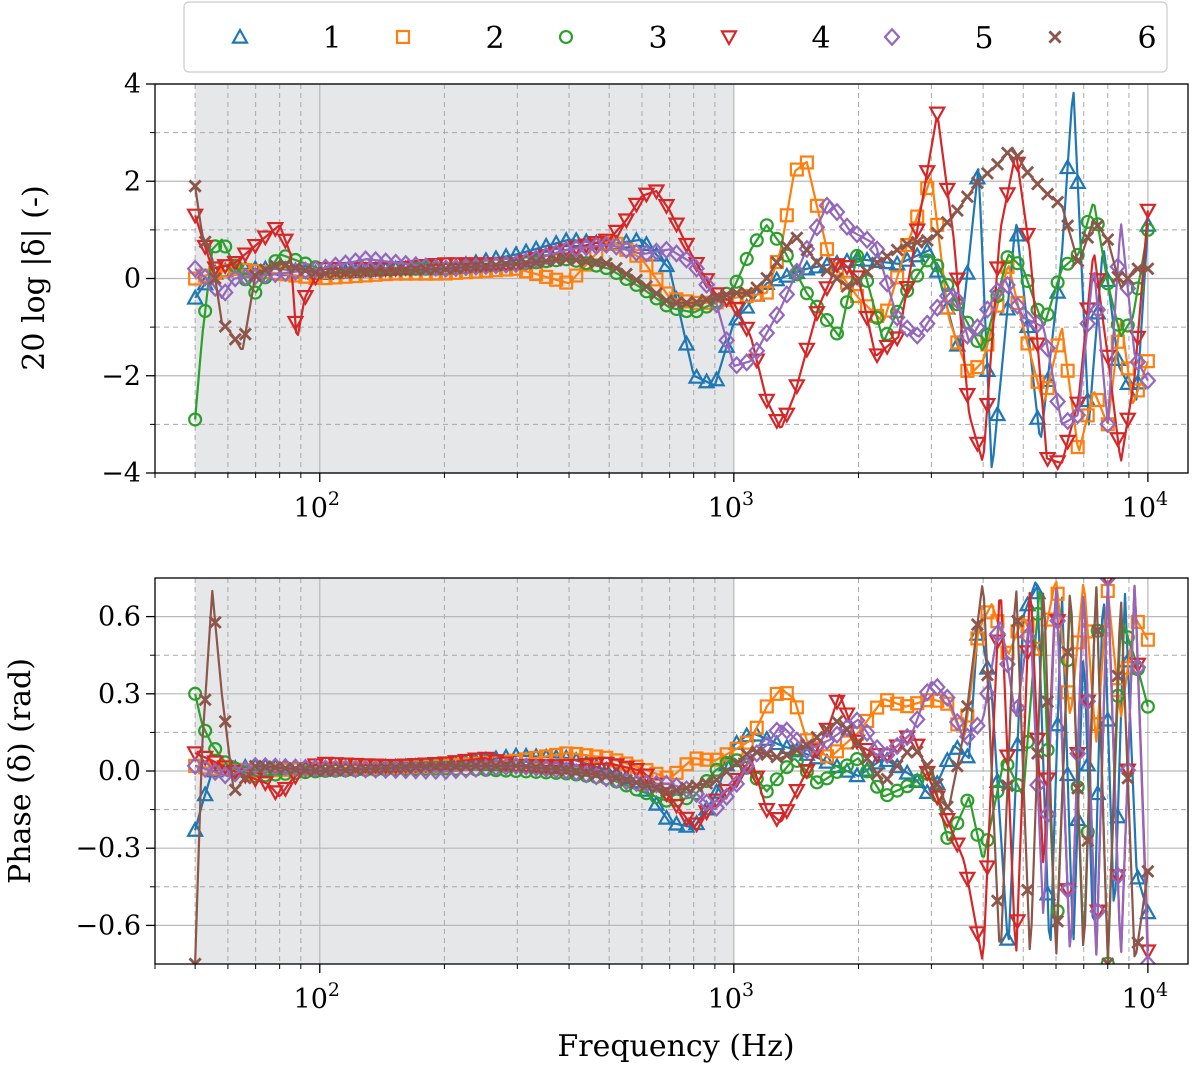  I want to click on y-tick-label: 4, so click(132, 84).